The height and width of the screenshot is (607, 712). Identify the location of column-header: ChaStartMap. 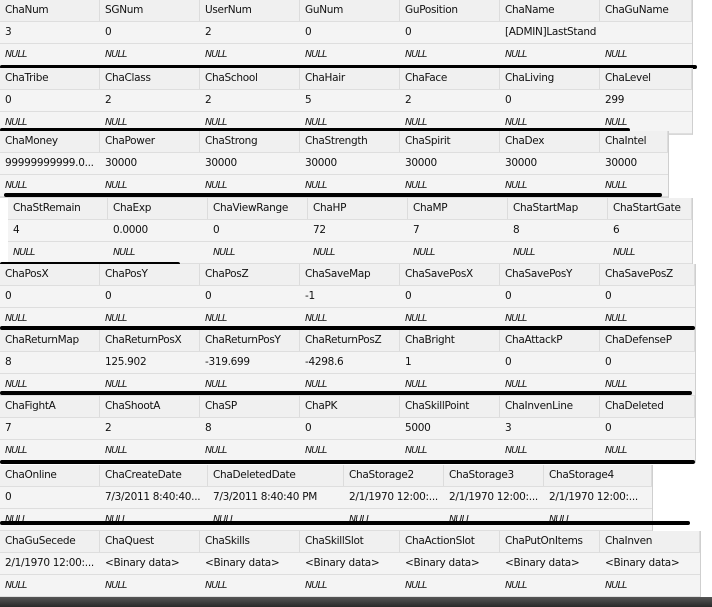
(558, 208).